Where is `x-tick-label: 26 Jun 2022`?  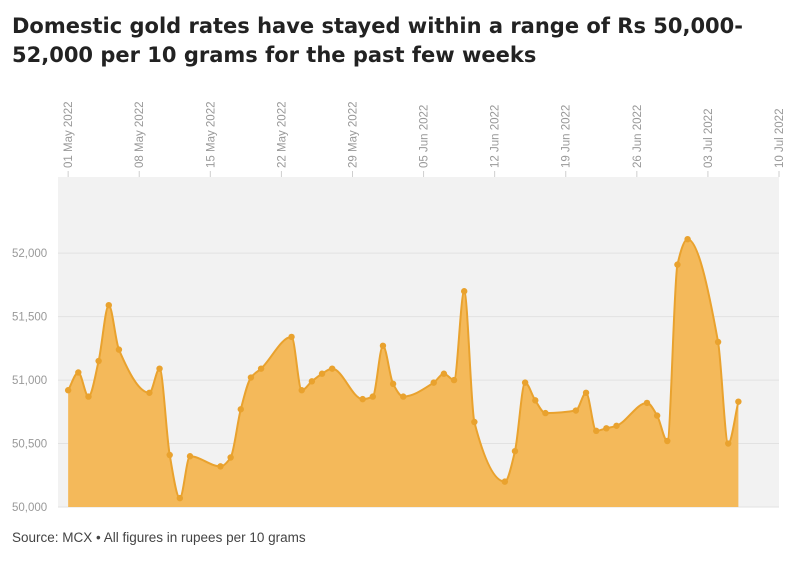
x-tick-label: 26 Jun 2022 is located at coordinates (638, 136).